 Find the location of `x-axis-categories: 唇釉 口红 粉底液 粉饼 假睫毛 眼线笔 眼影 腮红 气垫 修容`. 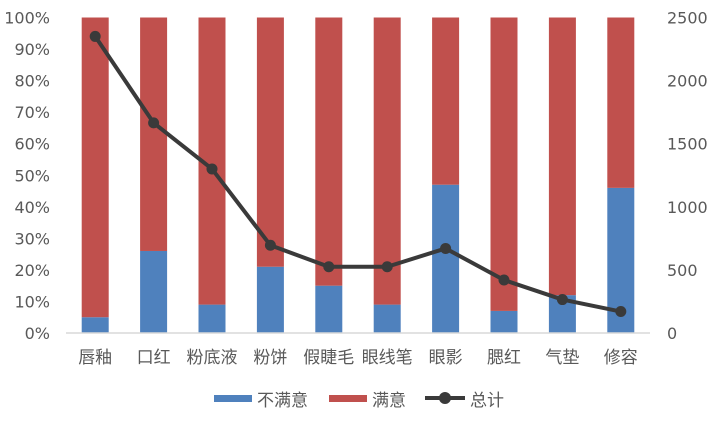

x-axis-categories: 唇釉 口红 粉底液 粉饼 假睫毛 眼线笔 眼影 腮红 气垫 修容 is located at coordinates (358, 358).